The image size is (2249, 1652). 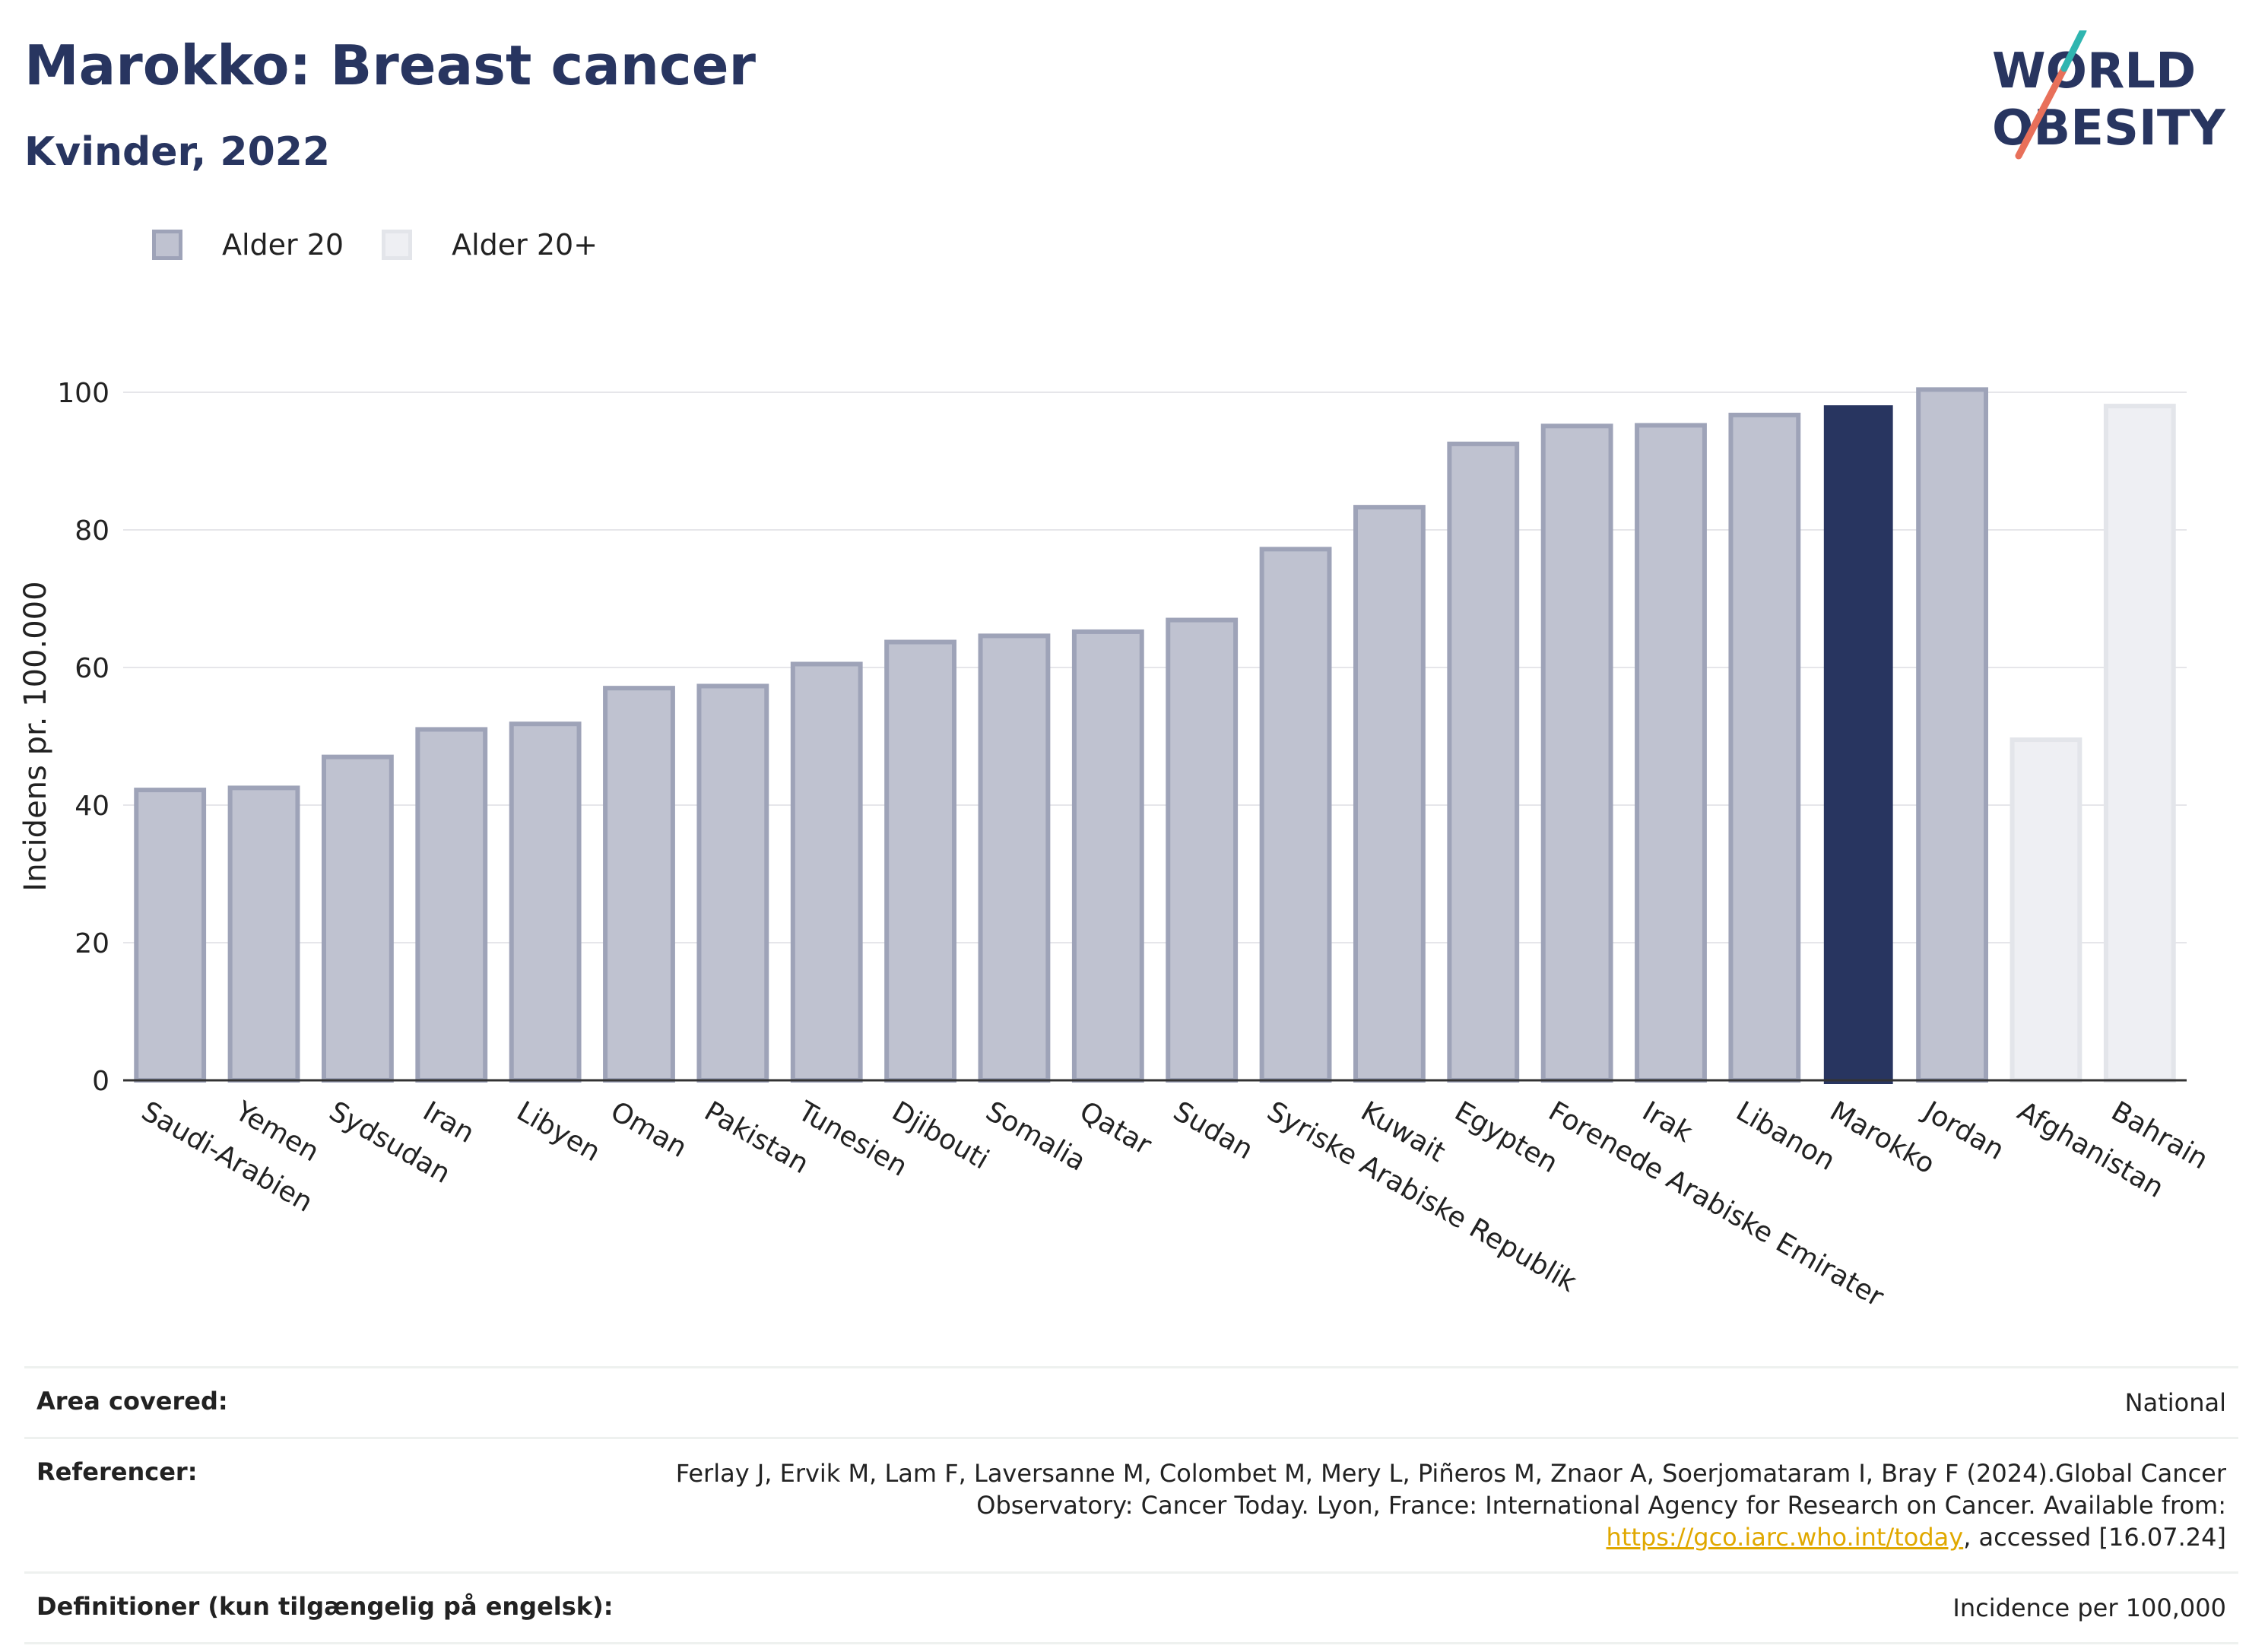 What do you see at coordinates (35, 736) in the screenshot?
I see `y-axis-label: Incidens pr. 100.000` at bounding box center [35, 736].